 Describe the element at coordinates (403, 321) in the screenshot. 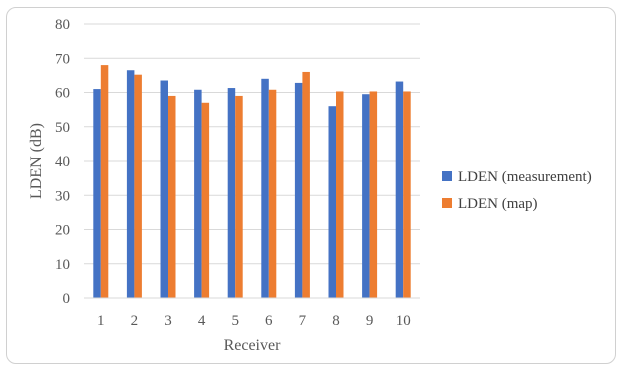

I see `x-tick-label: 10` at that location.